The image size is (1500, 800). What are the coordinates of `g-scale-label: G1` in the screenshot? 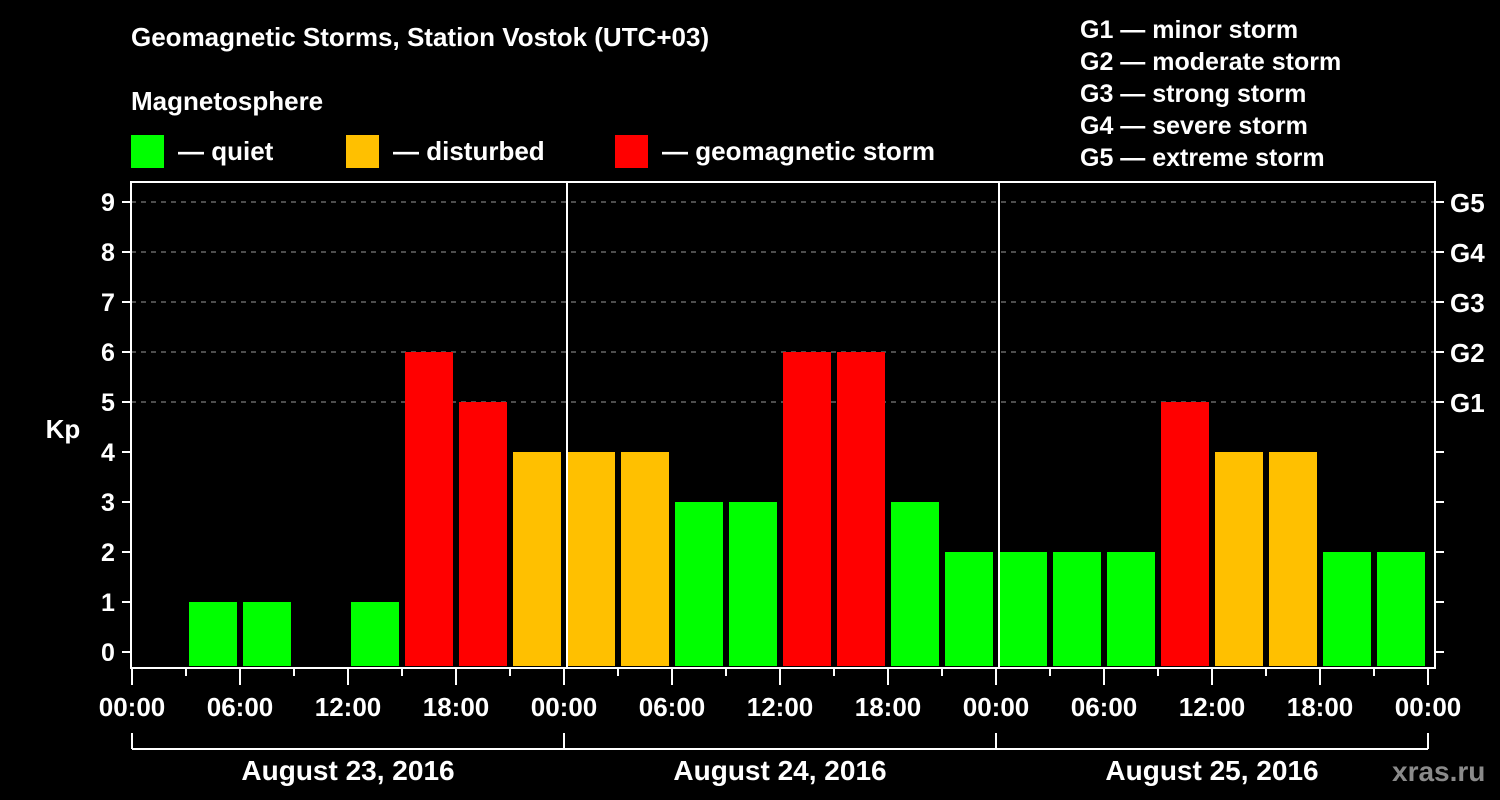 It's located at (1467, 403).